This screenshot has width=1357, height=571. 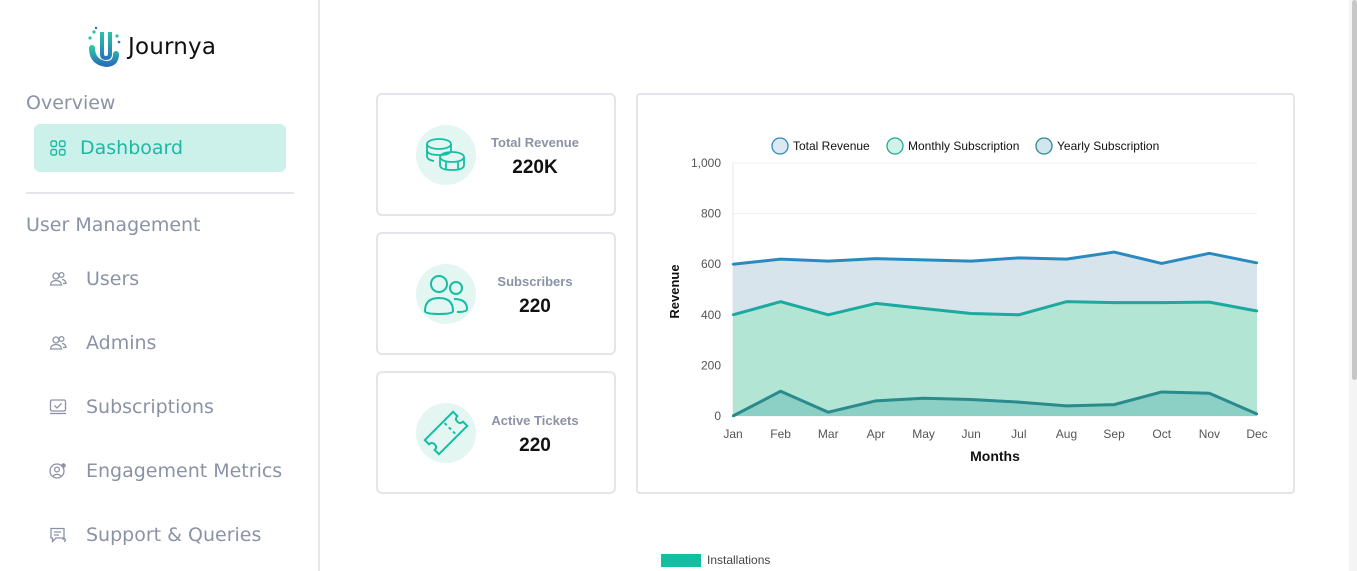 I want to click on users-icon, so click(x=58, y=278).